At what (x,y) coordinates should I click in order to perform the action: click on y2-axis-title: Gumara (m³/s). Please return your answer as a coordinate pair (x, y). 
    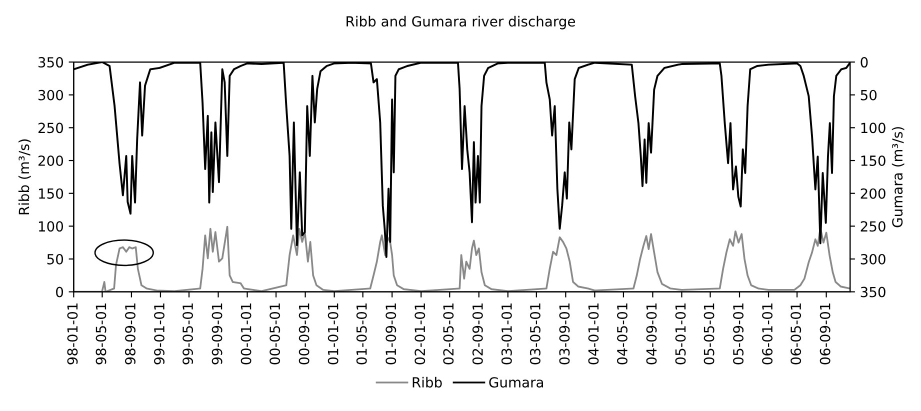
    Looking at the image, I should click on (898, 177).